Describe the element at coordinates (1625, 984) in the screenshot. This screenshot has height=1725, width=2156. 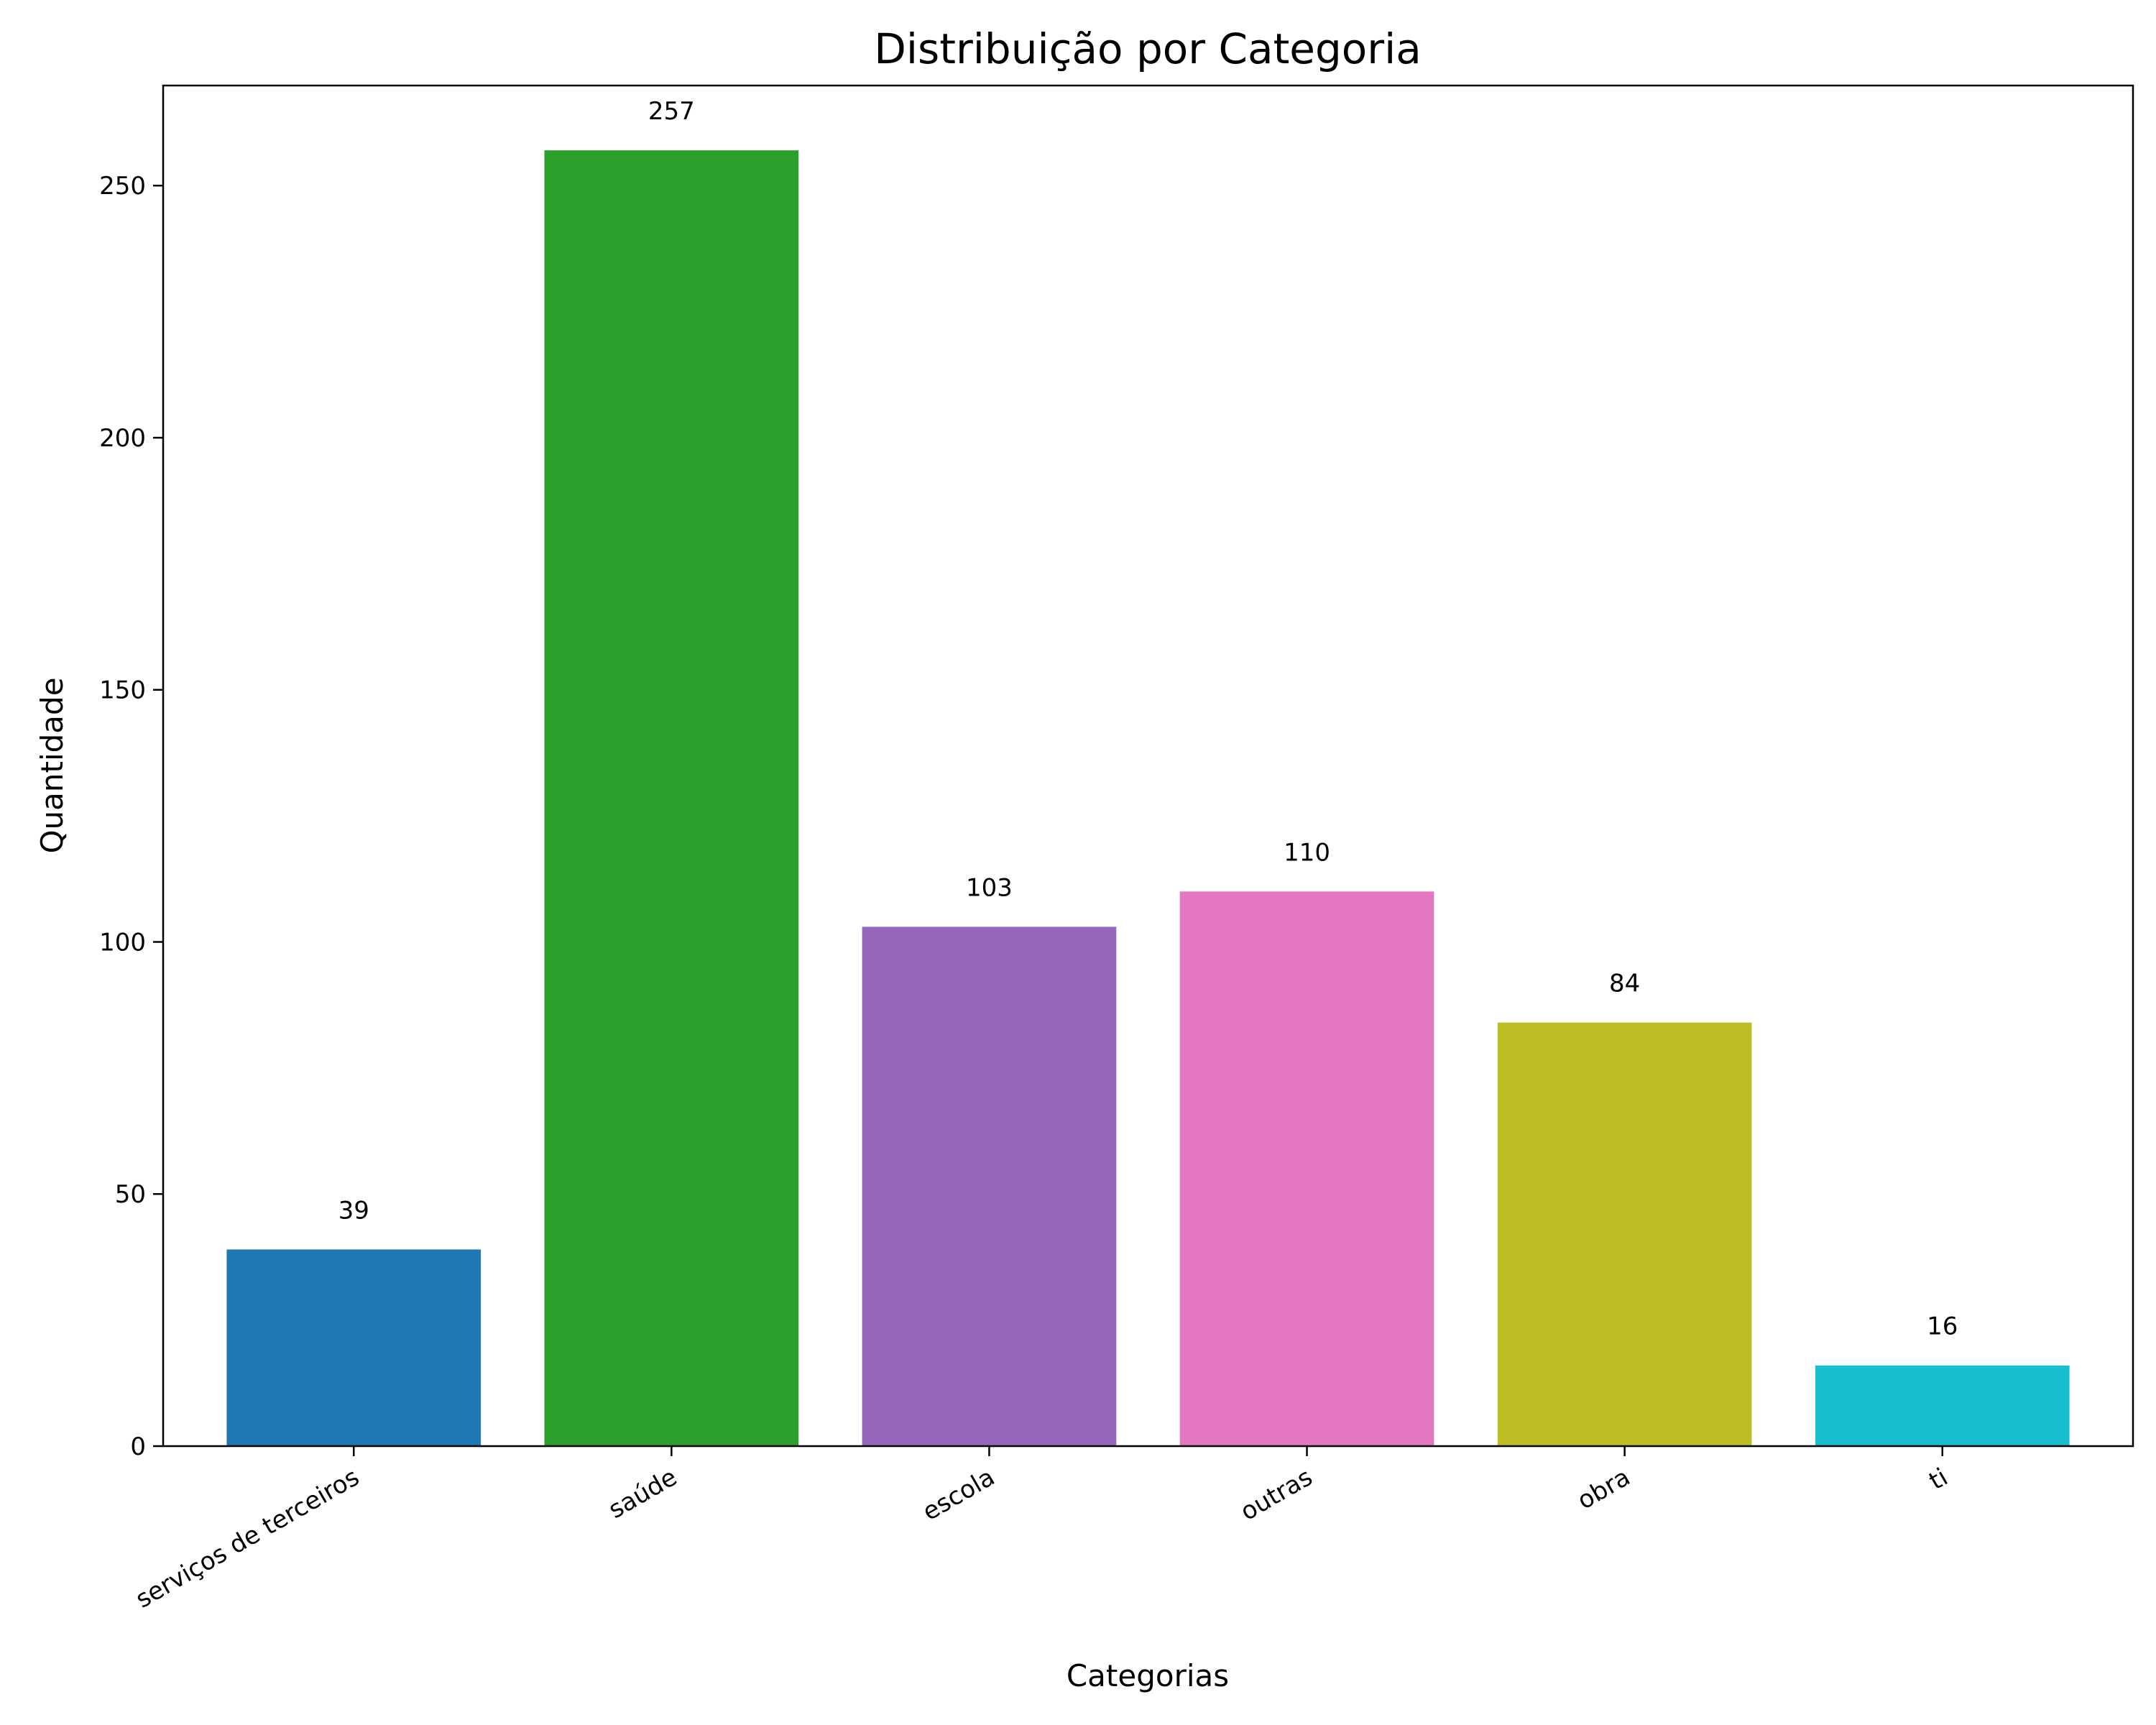
I see `bar-value-label: 84` at that location.